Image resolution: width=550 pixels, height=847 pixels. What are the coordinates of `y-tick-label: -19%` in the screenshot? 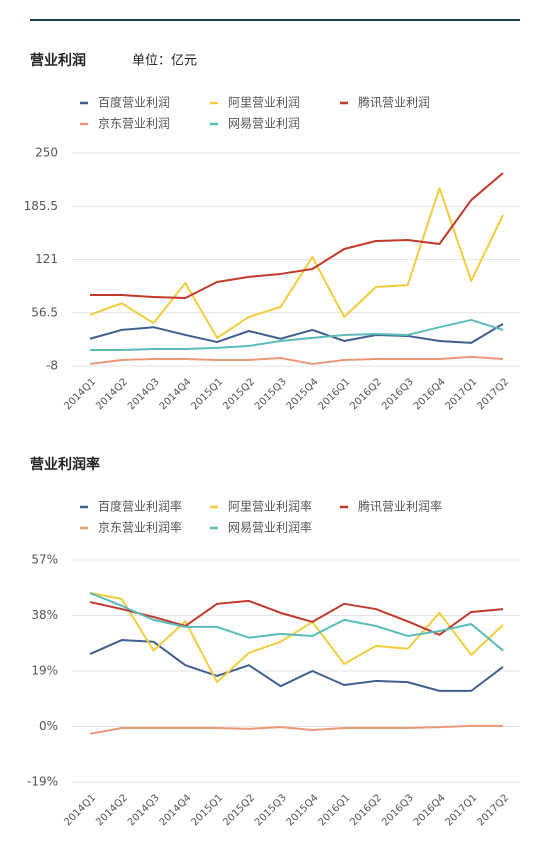 It's located at (42, 782).